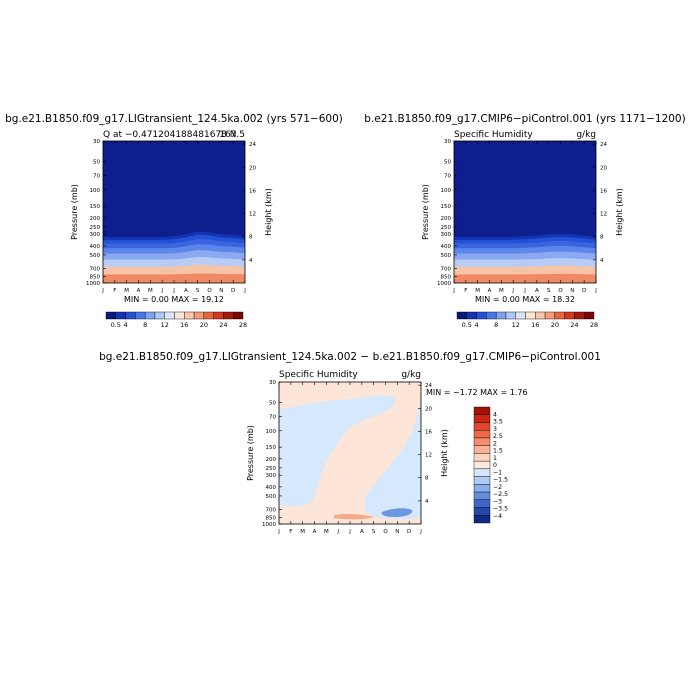 The width and height of the screenshot is (700, 700). Describe the element at coordinates (496, 325) in the screenshot. I see `colorbar-label: 8` at that location.